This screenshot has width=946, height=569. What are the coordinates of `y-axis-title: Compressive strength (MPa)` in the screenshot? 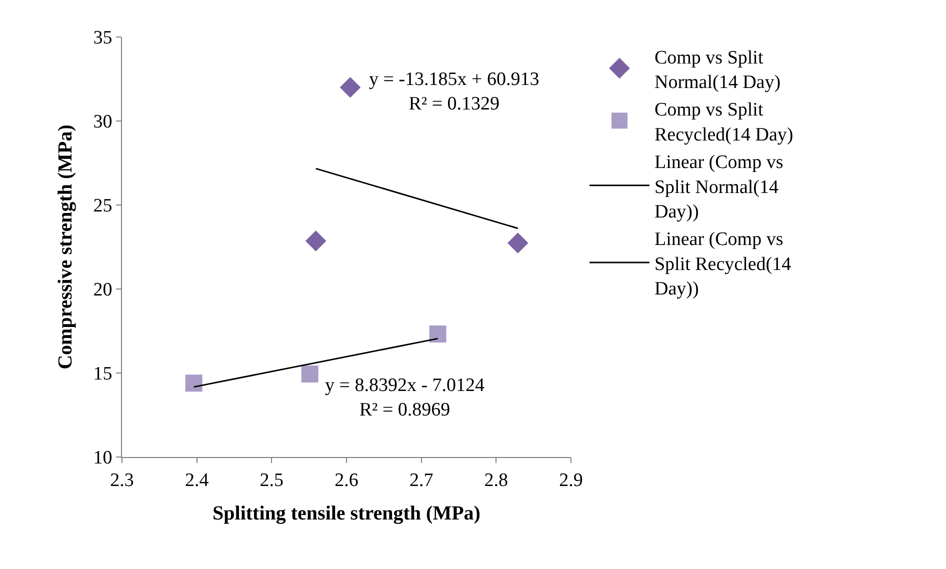 It's located at (65, 247).